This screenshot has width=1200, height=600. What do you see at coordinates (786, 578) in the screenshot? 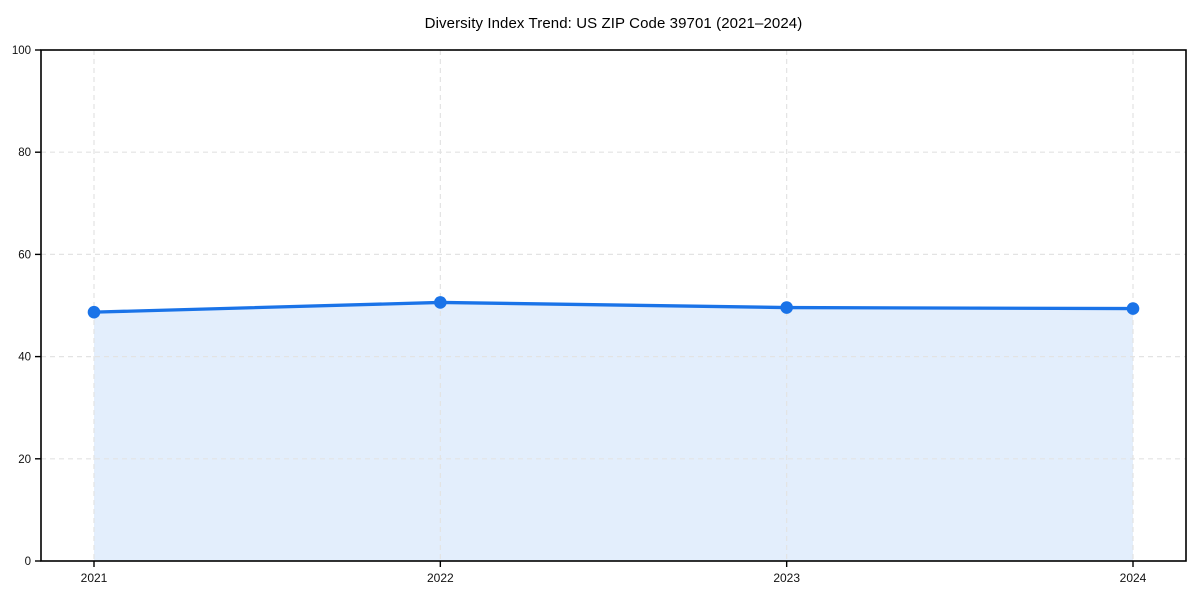
I see `x-tick-label: 2023` at bounding box center [786, 578].